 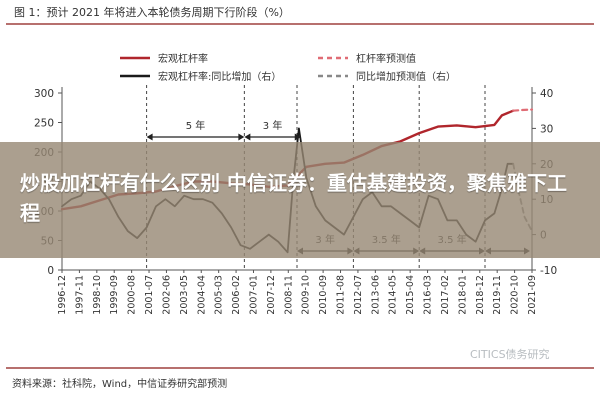 I want to click on legend-label: 杠杆率预测值, so click(x=386, y=58).